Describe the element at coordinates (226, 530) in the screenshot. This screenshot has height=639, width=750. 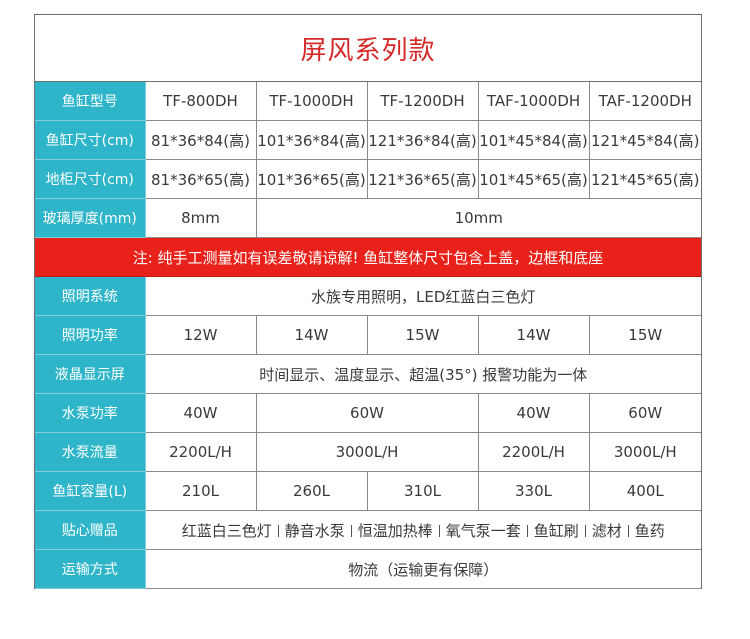
I see `gift-item: 红蓝白三色灯` at that location.